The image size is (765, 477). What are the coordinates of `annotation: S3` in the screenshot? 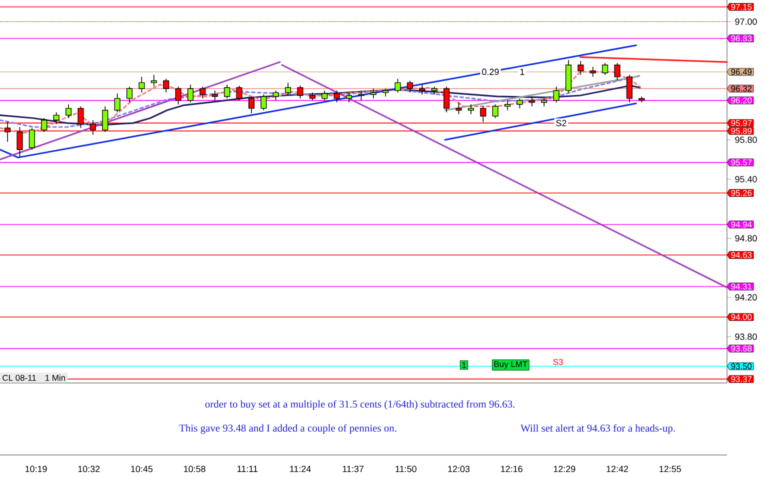 It's located at (558, 362).